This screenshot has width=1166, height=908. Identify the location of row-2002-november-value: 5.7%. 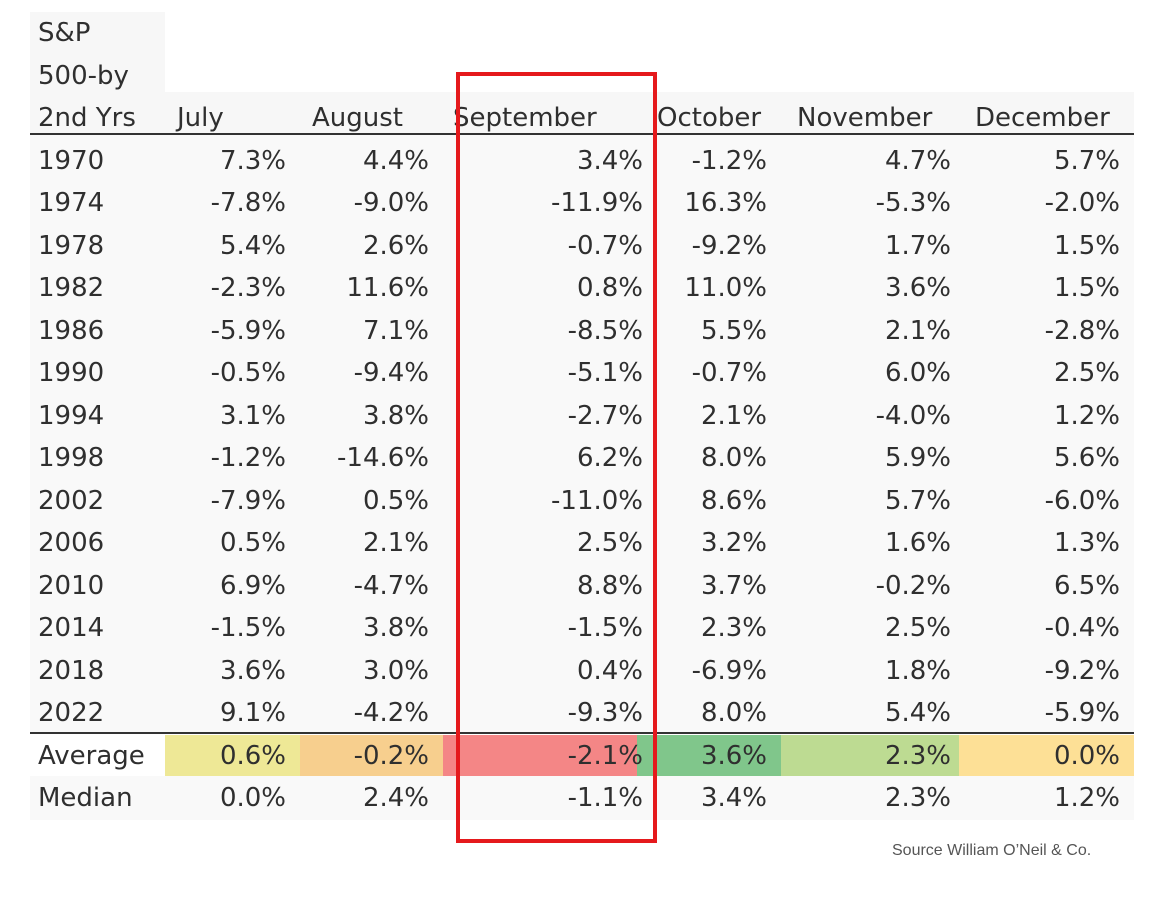
(917, 500).